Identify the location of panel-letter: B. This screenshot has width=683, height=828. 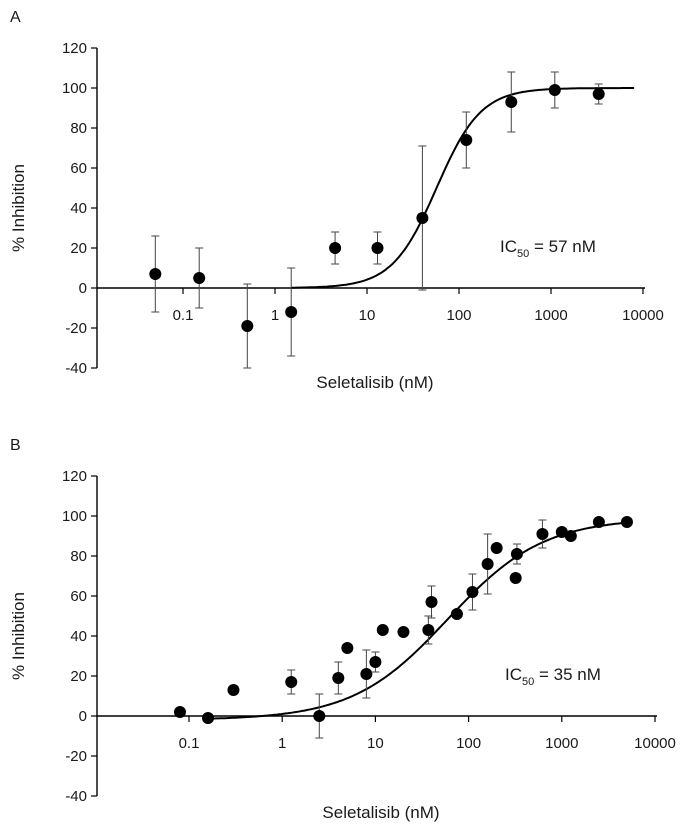
(15, 445).